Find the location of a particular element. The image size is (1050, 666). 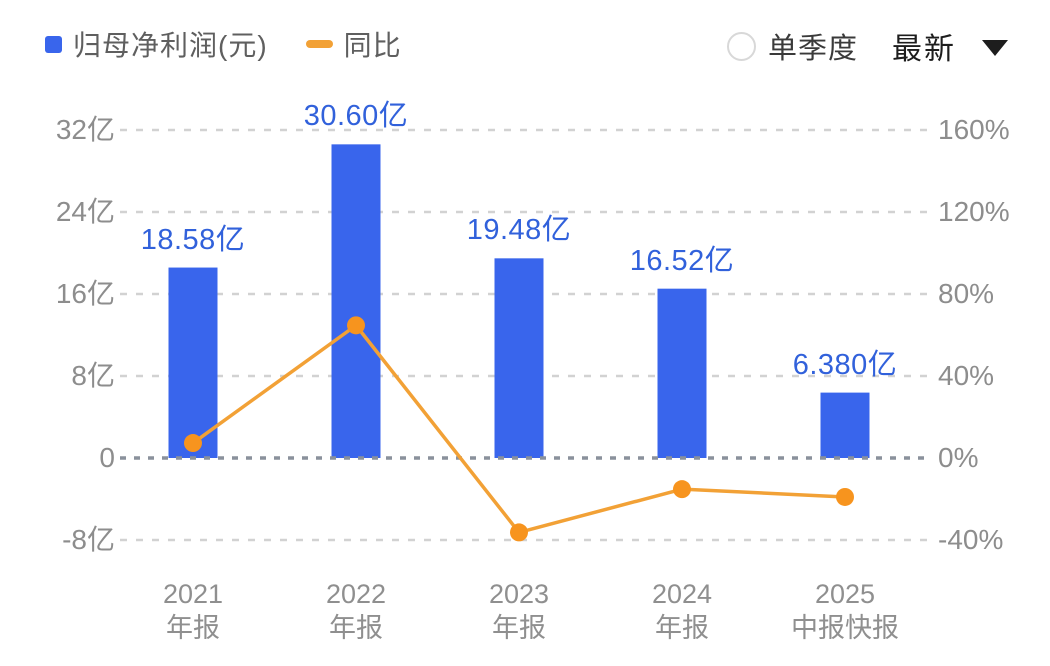

y-axis-left-tick: 32亿 is located at coordinates (85, 129).